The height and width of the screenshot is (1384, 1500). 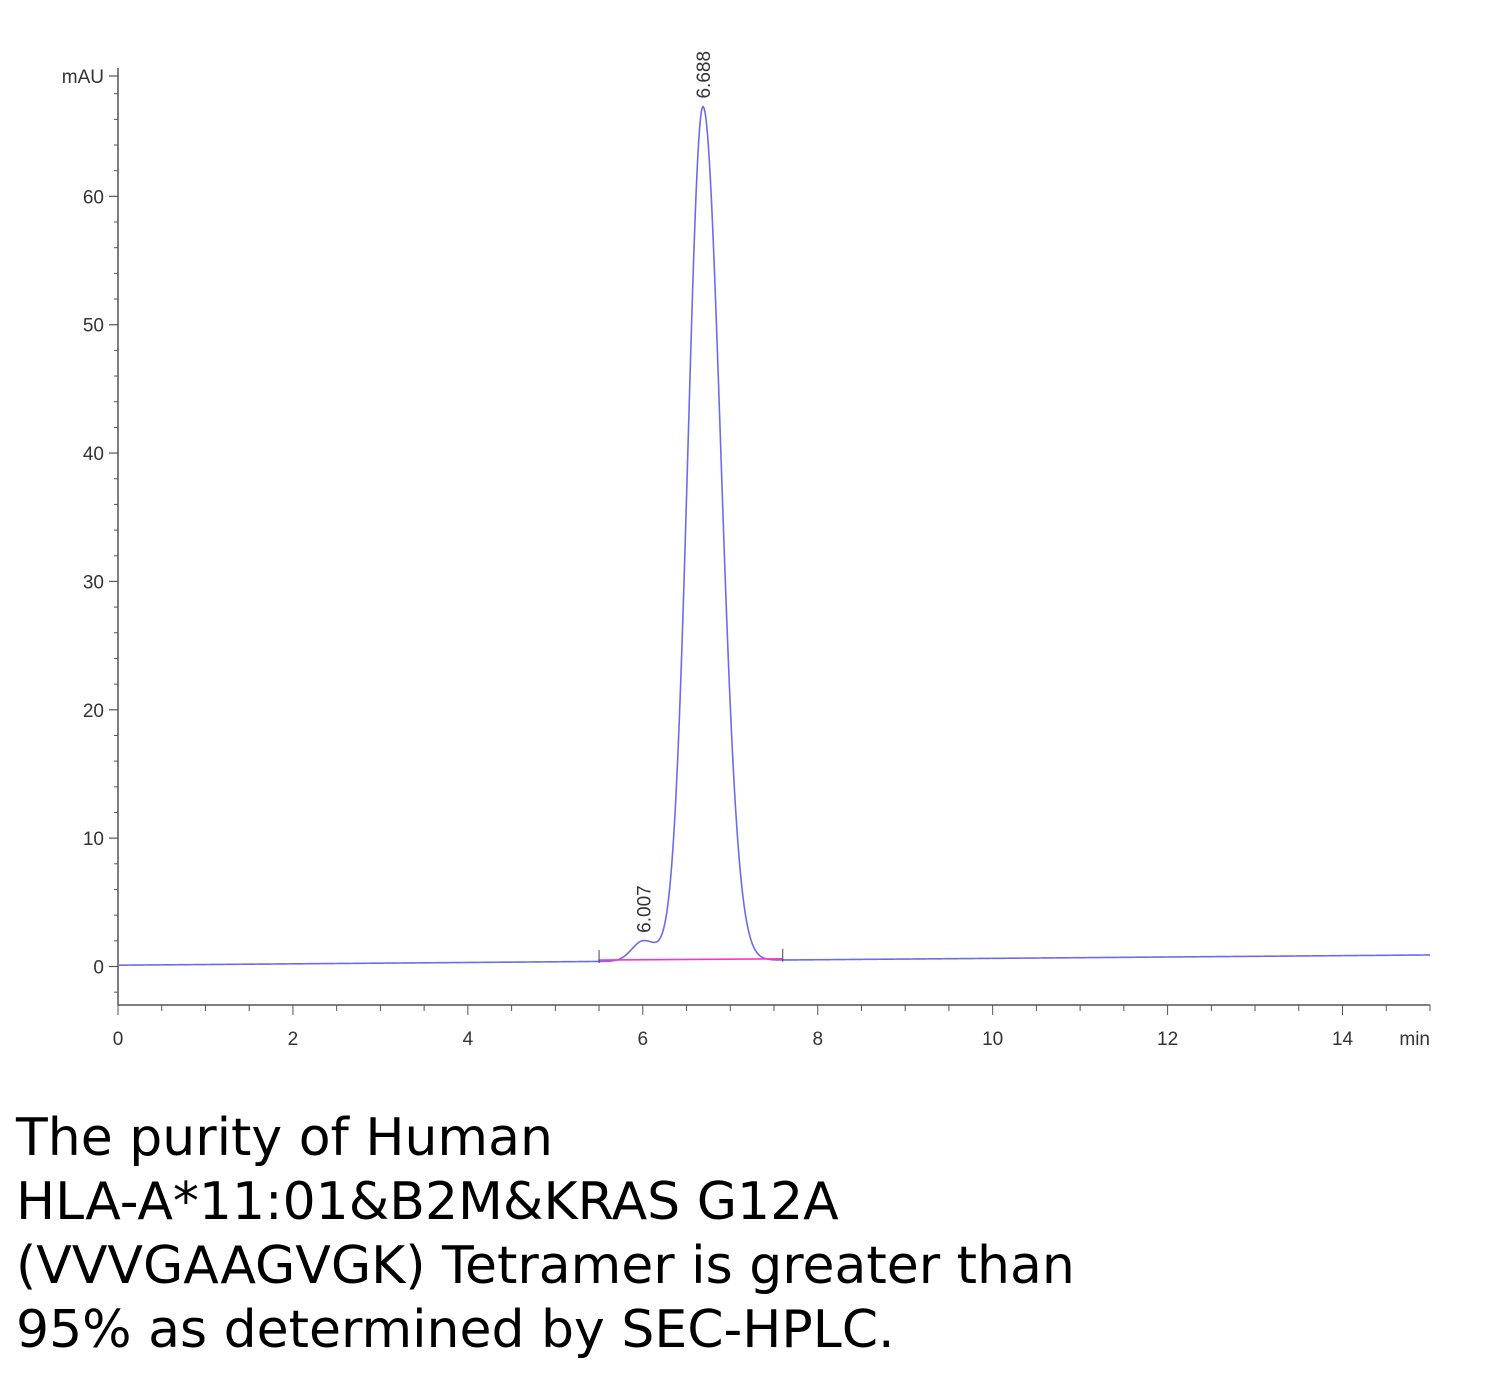 I want to click on x-tick-label: 2, so click(x=293, y=1039).